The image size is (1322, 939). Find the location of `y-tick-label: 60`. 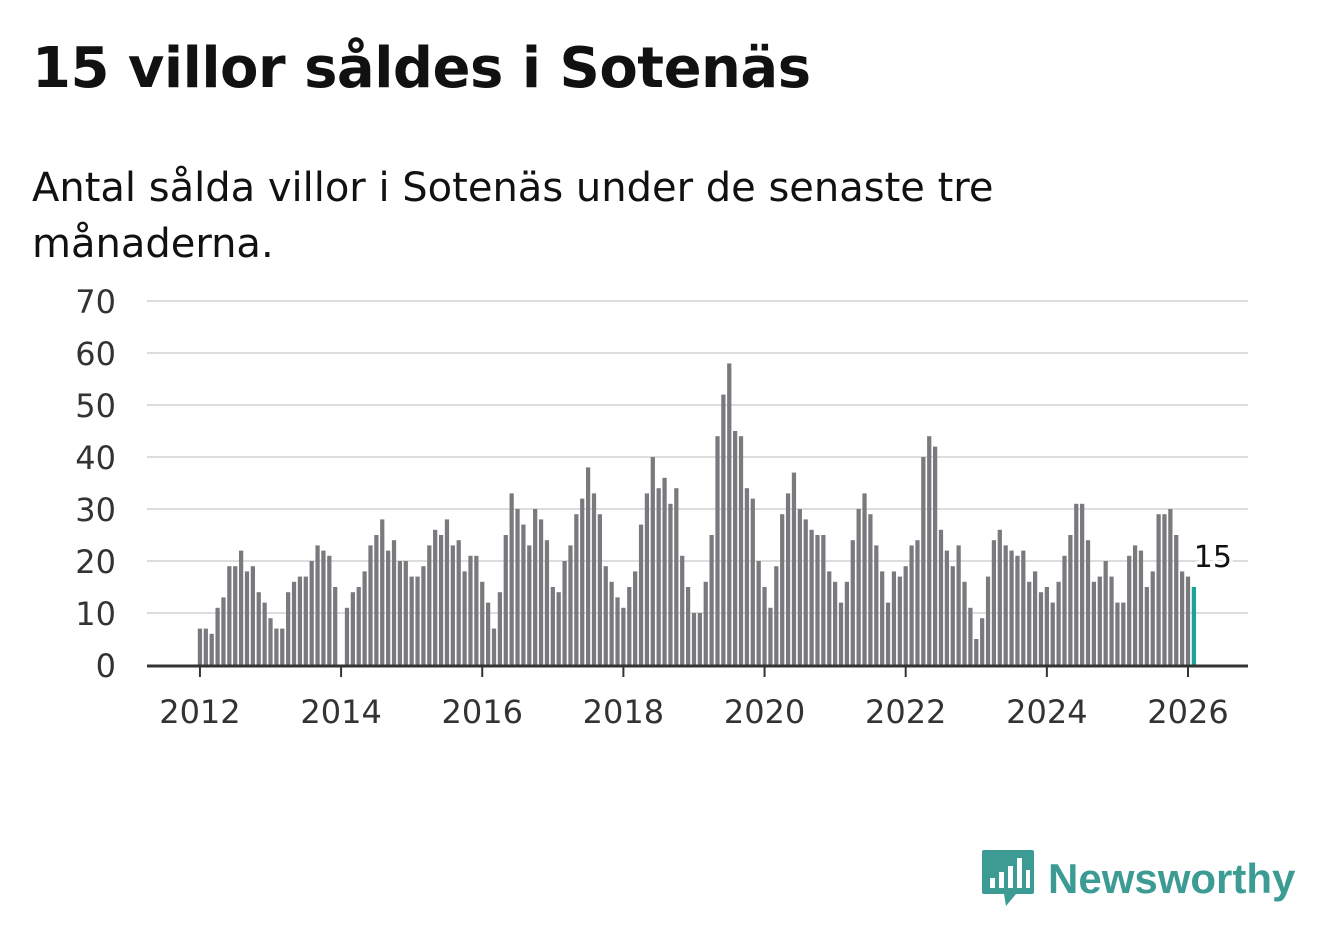

y-tick-label: 60 is located at coordinates (95, 354).